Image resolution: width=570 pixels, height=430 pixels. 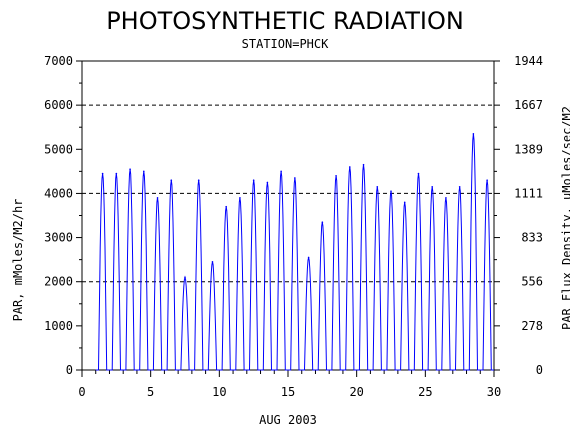 I want to click on right-tick-label: 1944, so click(x=528, y=61).